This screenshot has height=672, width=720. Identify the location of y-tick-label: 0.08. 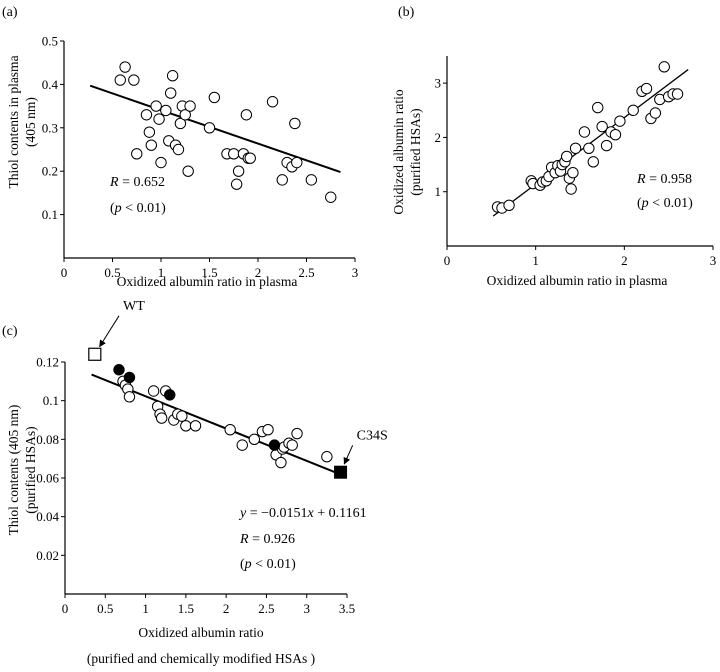
(47, 439).